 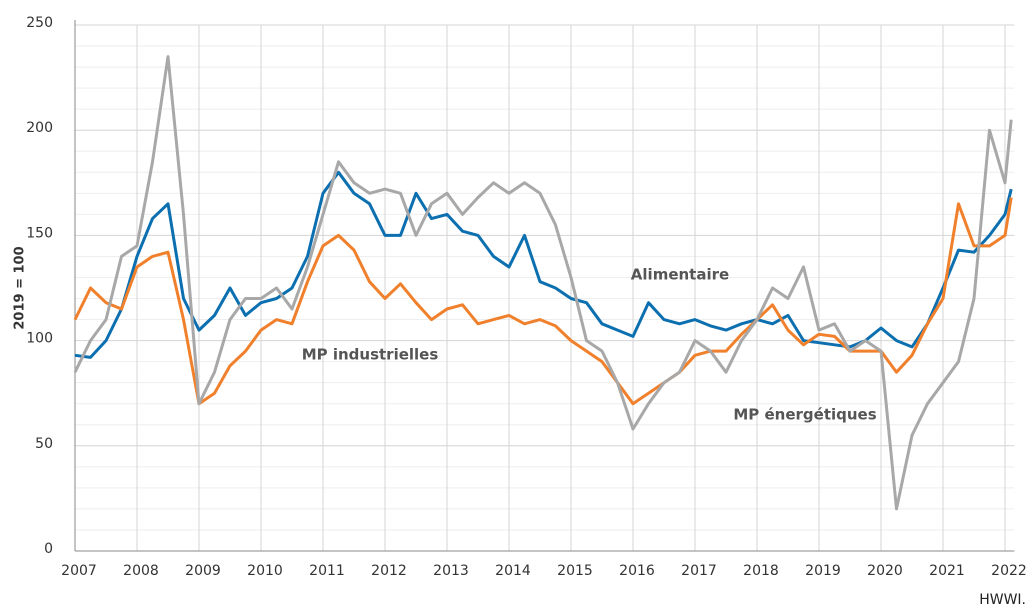 What do you see at coordinates (451, 571) in the screenshot?
I see `x-tick-label: 2013` at bounding box center [451, 571].